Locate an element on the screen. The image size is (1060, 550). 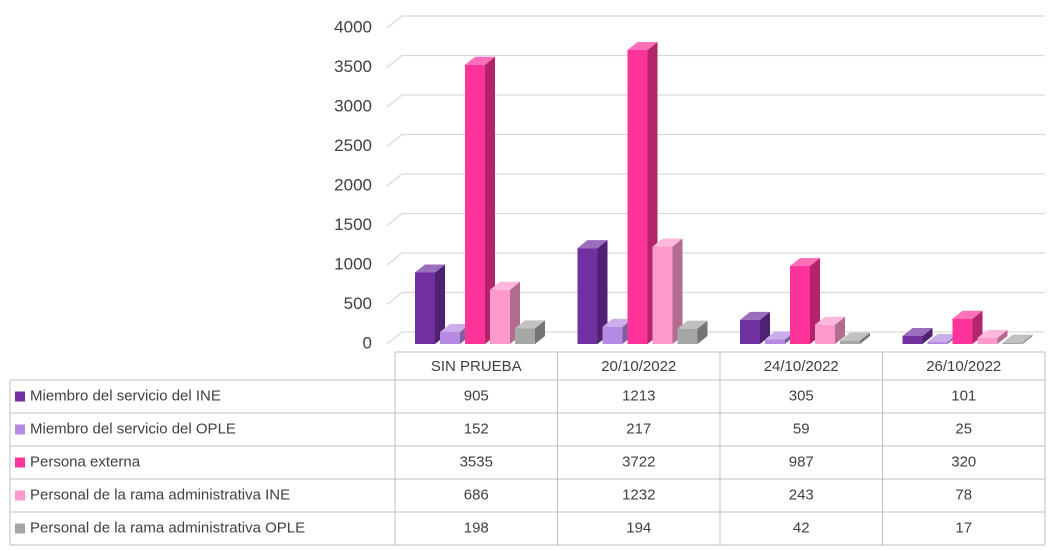
table-value: 78 is located at coordinates (963, 494).